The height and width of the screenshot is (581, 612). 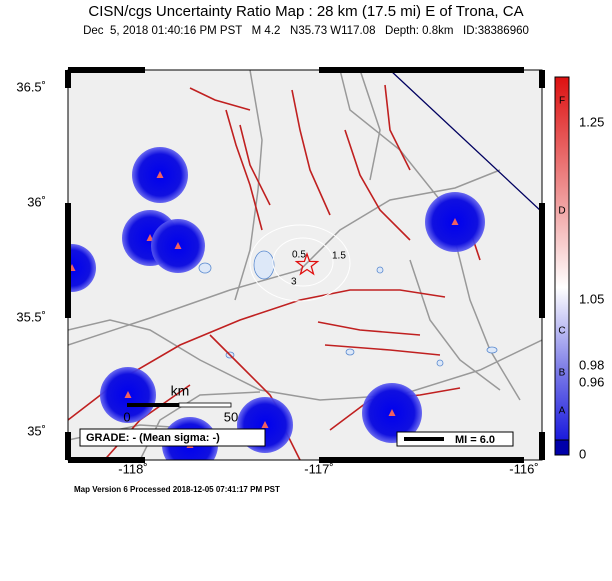 I want to click on mi-line, so click(x=424, y=439).